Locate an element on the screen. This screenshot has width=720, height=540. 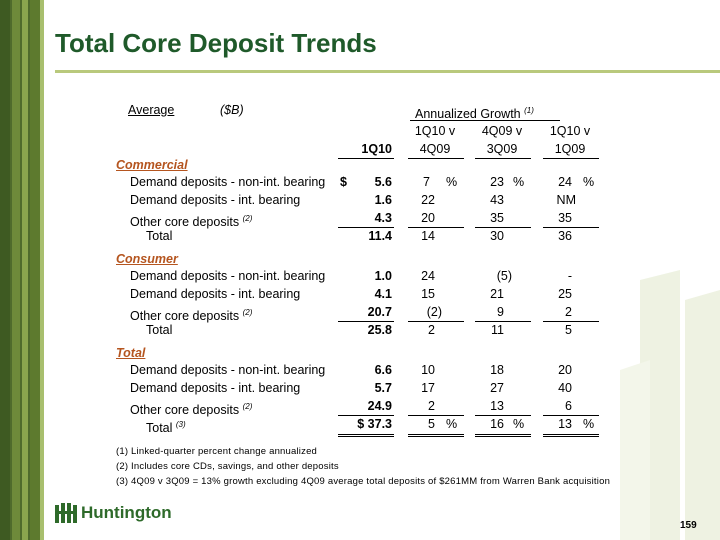
value-4q09-v-3q09: 27 is located at coordinates (497, 388).